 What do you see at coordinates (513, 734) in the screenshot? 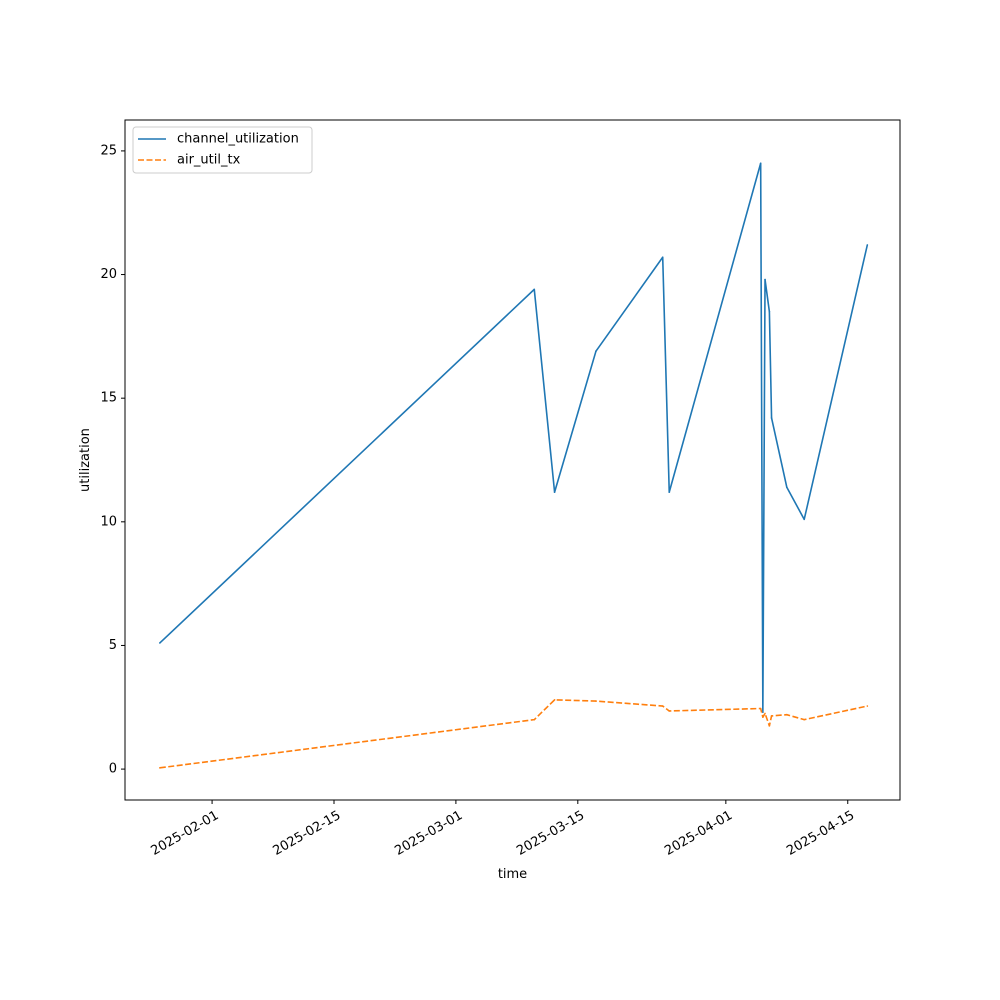
I see `series-line-air_util_tx` at bounding box center [513, 734].